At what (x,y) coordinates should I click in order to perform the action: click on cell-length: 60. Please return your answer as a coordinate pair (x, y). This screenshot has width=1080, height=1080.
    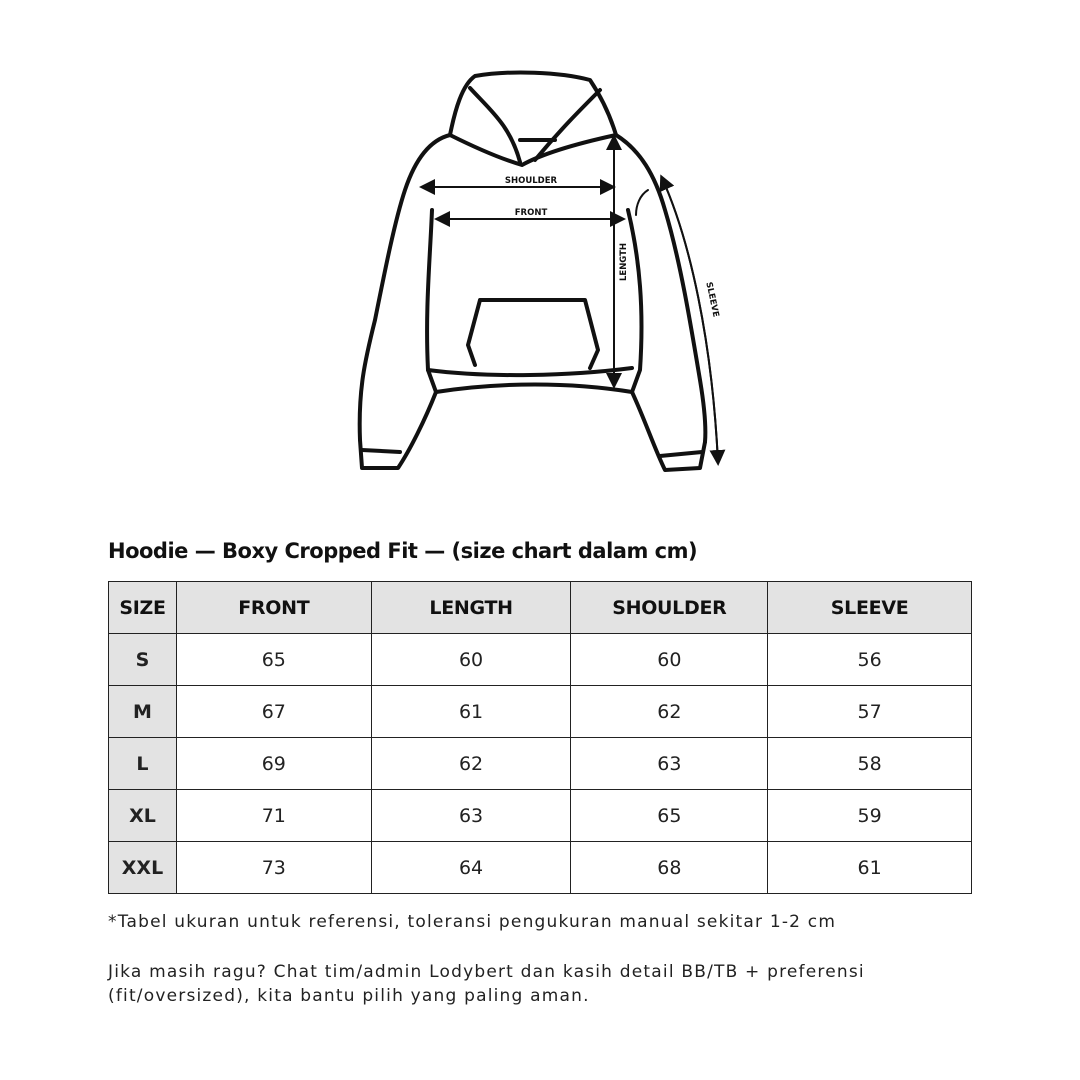
    Looking at the image, I should click on (471, 659).